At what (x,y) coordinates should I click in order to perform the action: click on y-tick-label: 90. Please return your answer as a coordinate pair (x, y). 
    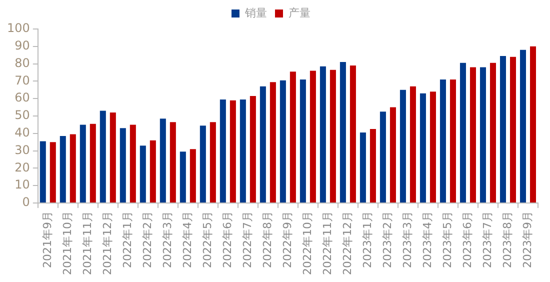
    Looking at the image, I should click on (22, 45).